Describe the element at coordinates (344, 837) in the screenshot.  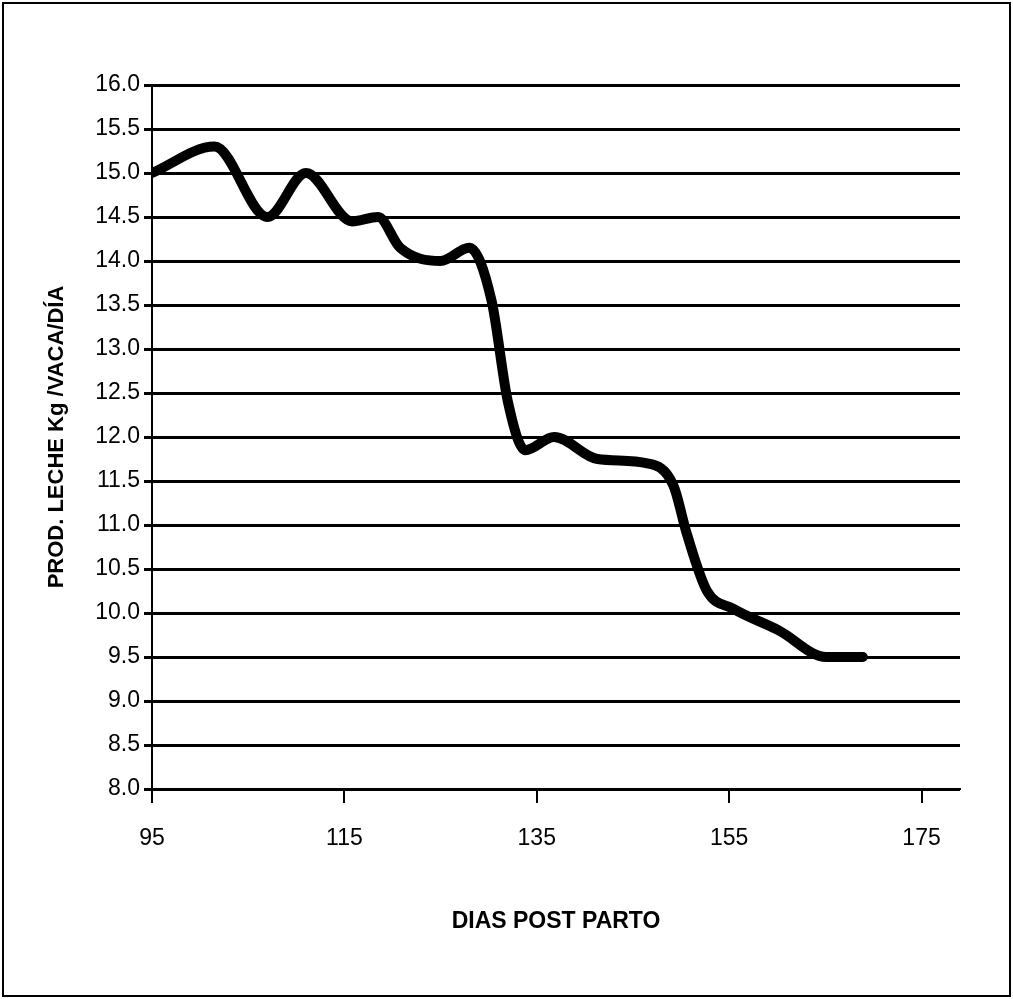
I see `x-tick-label: 115` at that location.